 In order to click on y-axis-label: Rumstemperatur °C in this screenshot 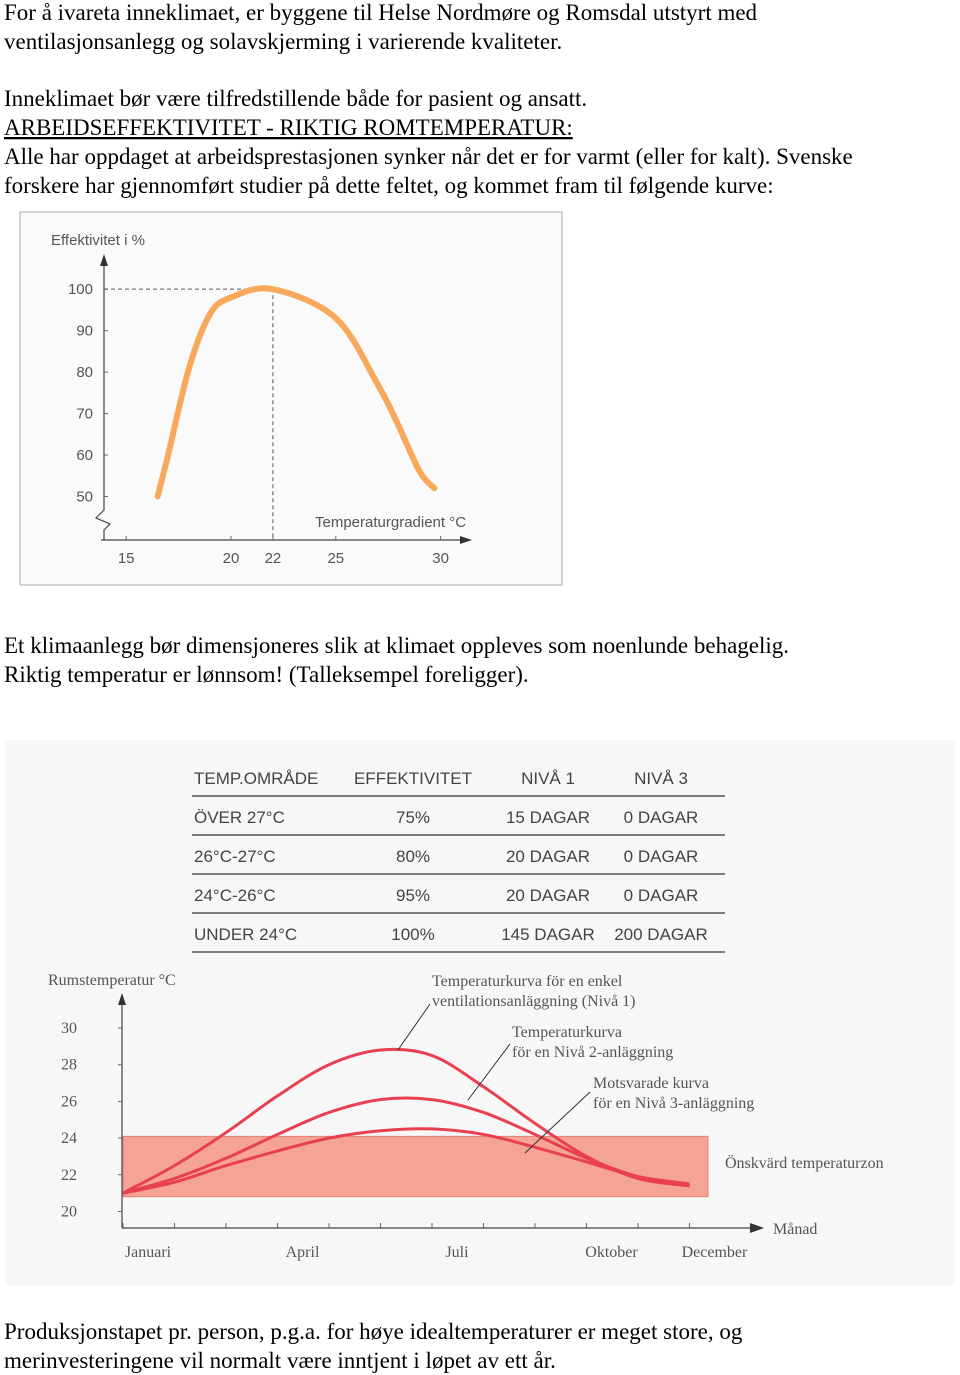, I will do `click(112, 980)`.